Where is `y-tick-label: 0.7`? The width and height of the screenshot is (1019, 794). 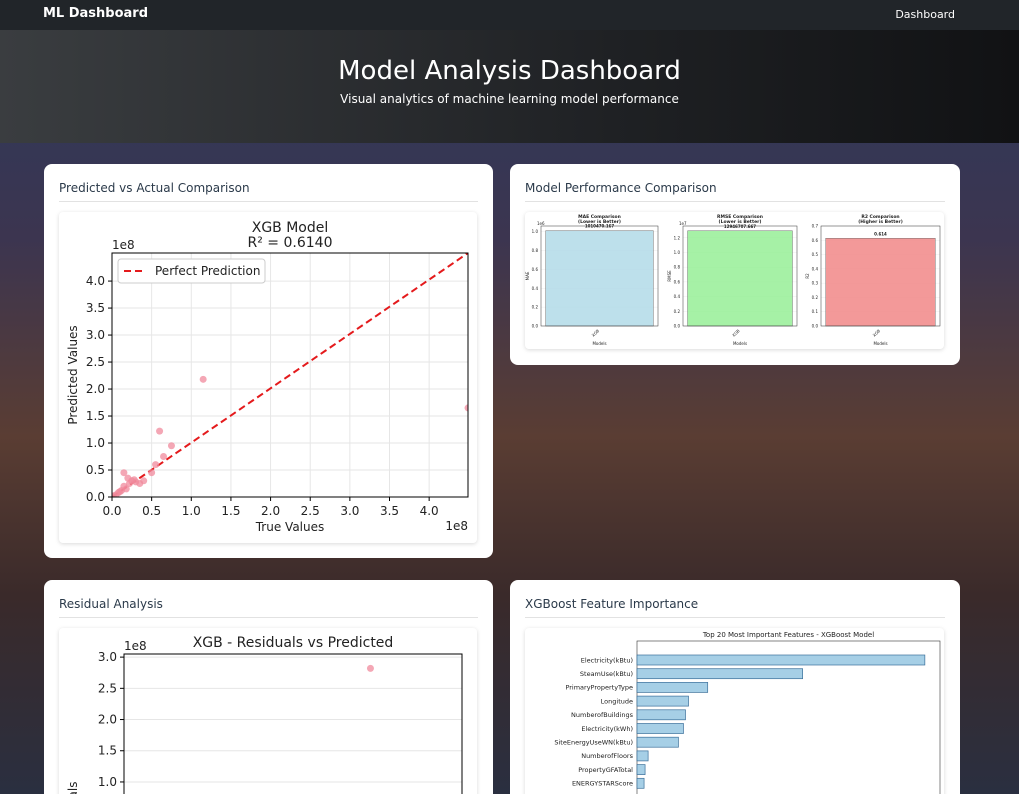 y-tick-label: 0.7 is located at coordinates (815, 226).